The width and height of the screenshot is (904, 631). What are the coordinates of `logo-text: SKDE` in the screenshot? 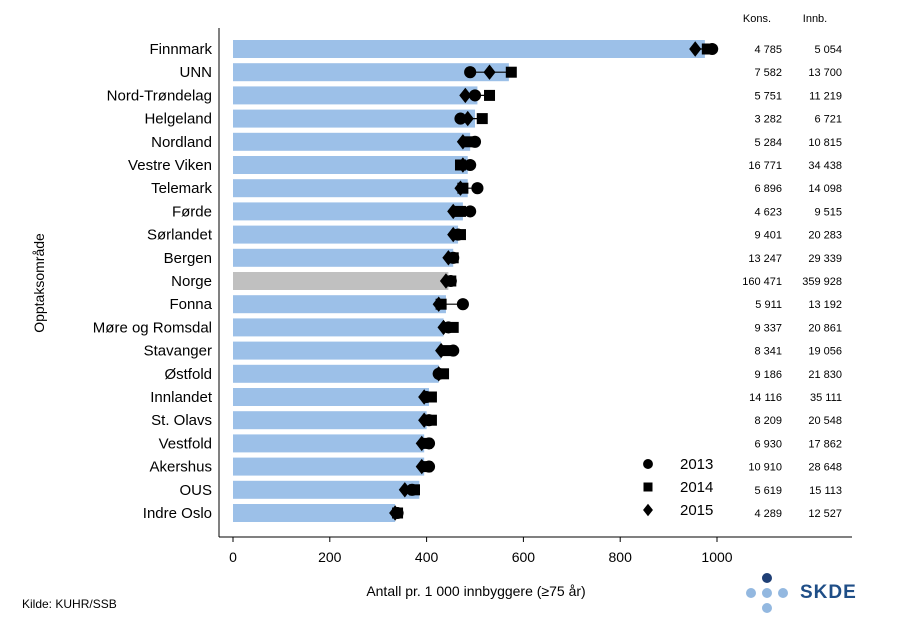 It's located at (828, 592).